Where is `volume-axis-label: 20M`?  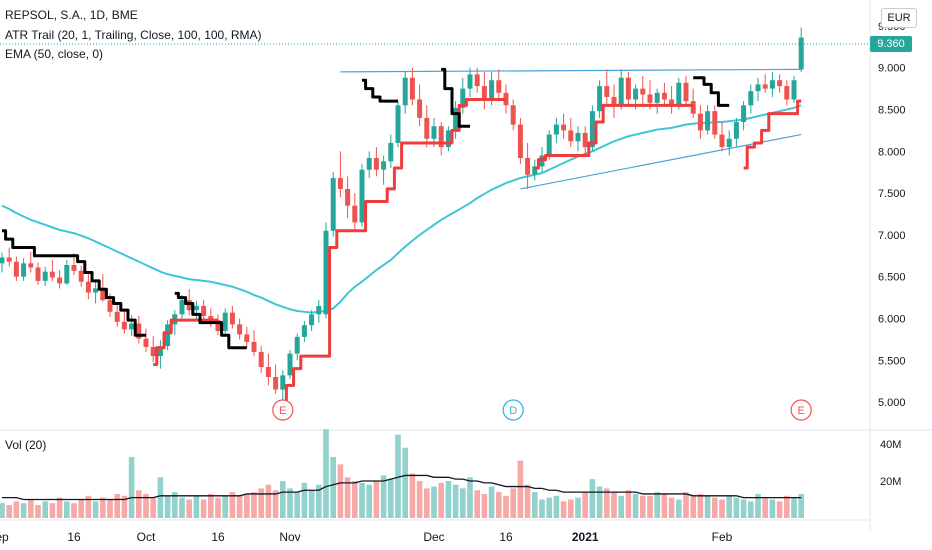
volume-axis-label: 20M is located at coordinates (890, 482).